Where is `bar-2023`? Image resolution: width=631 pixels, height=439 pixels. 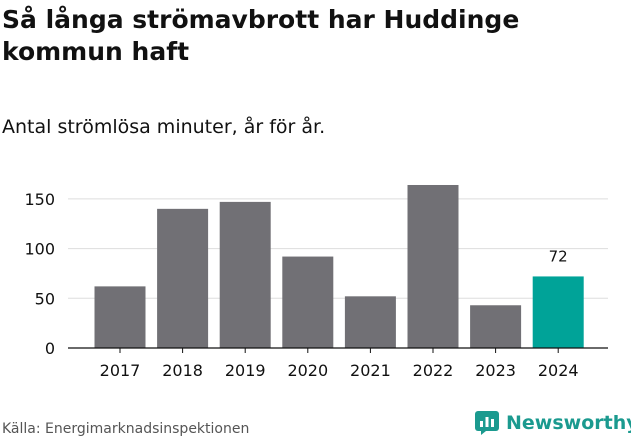 bar-2023 is located at coordinates (496, 326).